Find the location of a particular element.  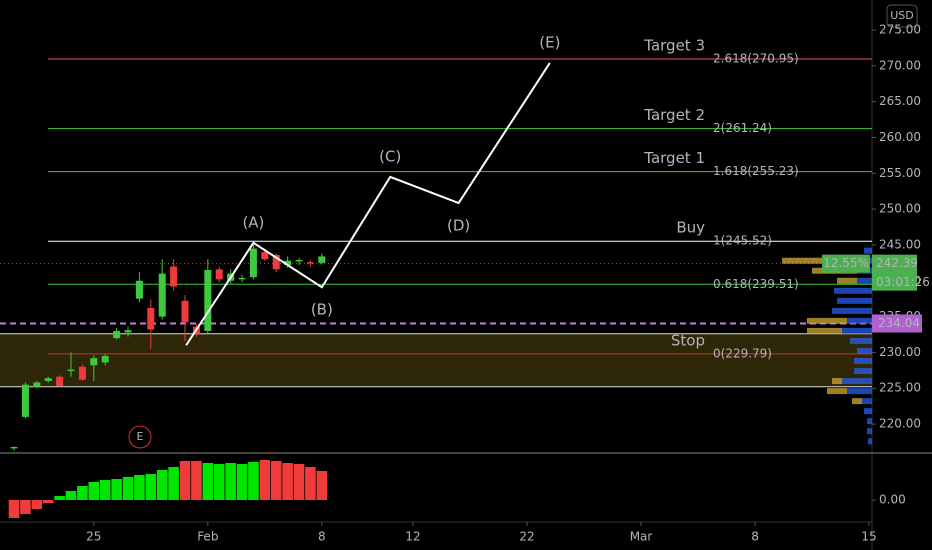

y-tick-label: 230.00 is located at coordinates (900, 352).